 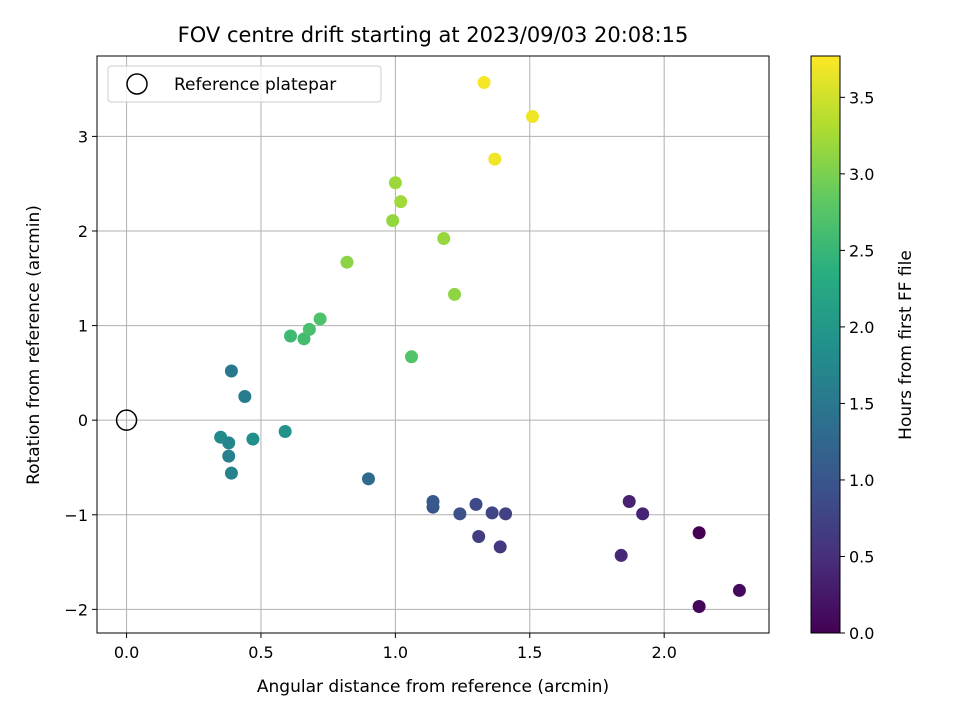 I want to click on y-tick-label: 0, so click(x=83, y=420).